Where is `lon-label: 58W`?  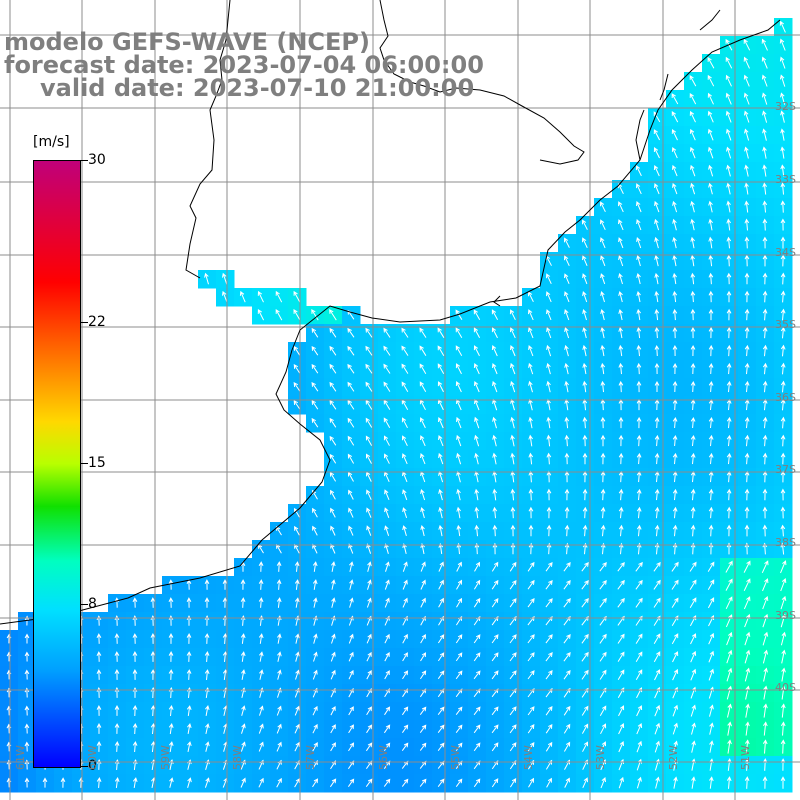 lon-label: 58W is located at coordinates (237, 757).